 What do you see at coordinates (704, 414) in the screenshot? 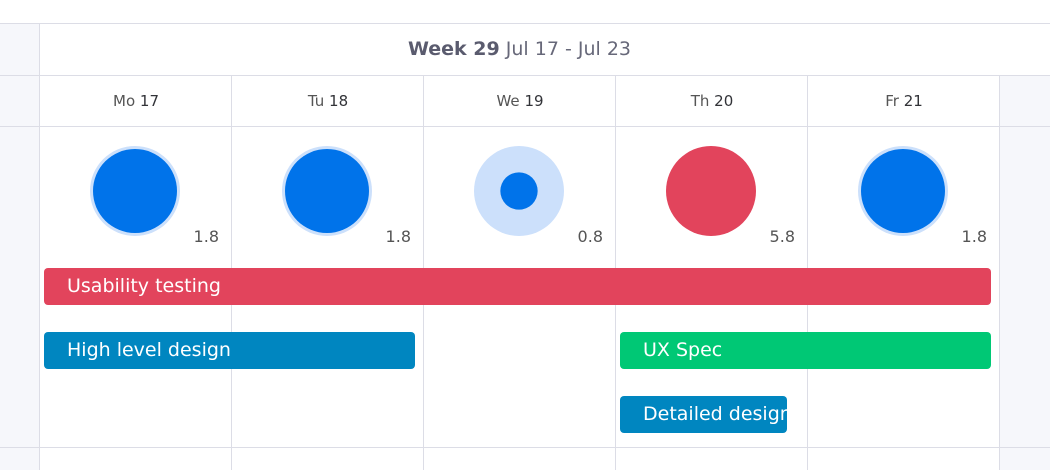
I see `task-bar: Detailed design` at bounding box center [704, 414].